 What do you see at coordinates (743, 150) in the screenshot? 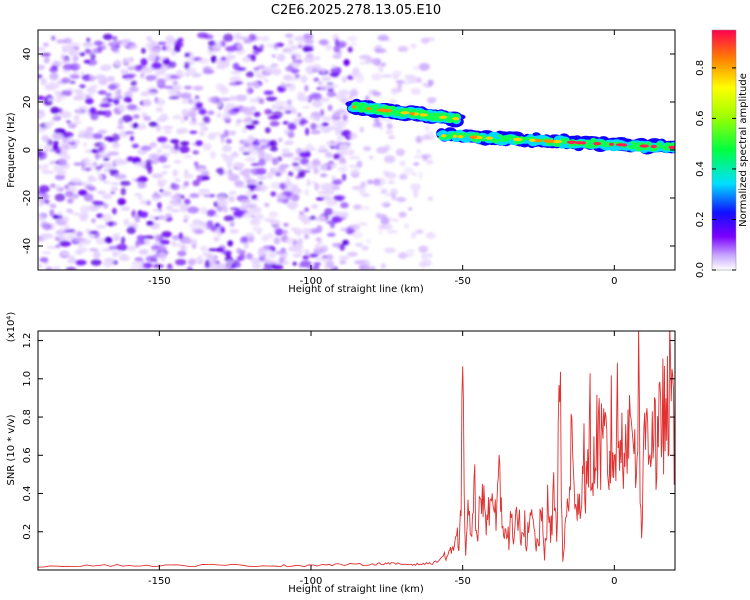
I see `colorbar-label: Normalized spectral amplitude` at bounding box center [743, 150].